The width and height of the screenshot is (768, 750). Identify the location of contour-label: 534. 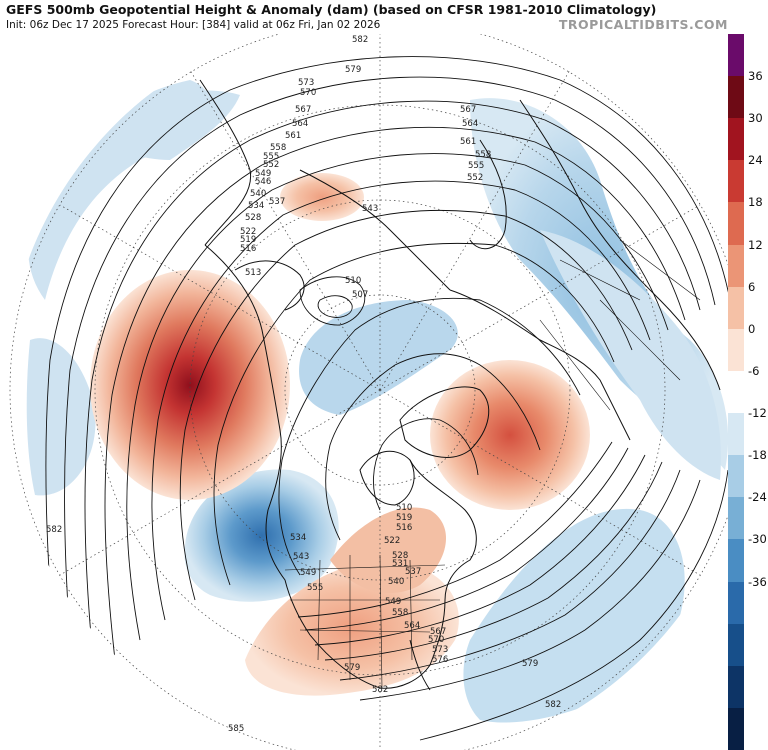
(298, 538).